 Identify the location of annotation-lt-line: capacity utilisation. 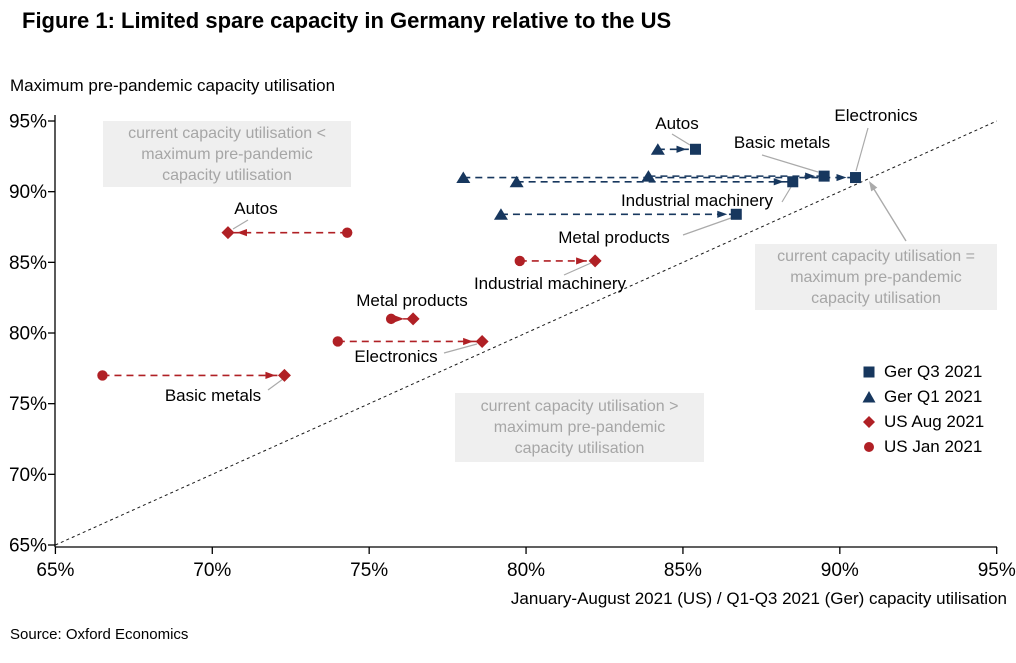
(227, 175).